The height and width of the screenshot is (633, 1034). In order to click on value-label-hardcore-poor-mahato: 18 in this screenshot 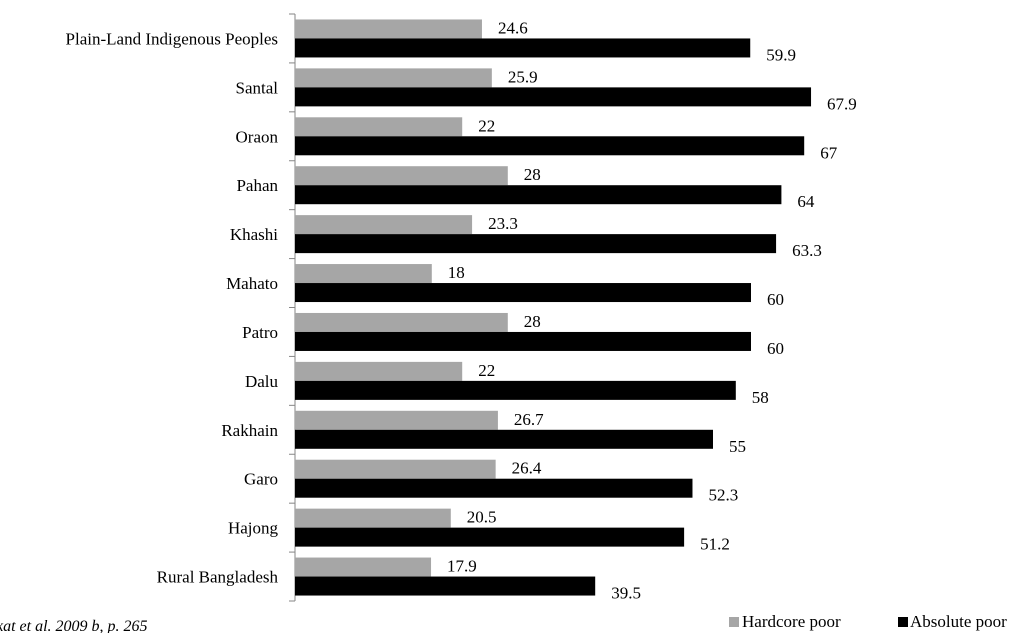, I will do `click(456, 272)`.